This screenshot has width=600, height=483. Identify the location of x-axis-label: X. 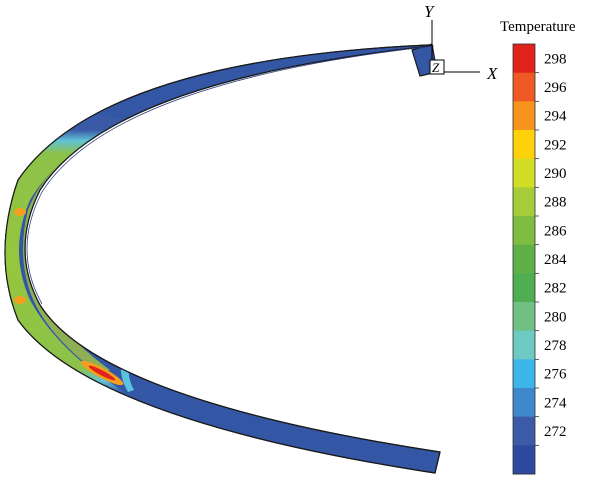
(492, 73).